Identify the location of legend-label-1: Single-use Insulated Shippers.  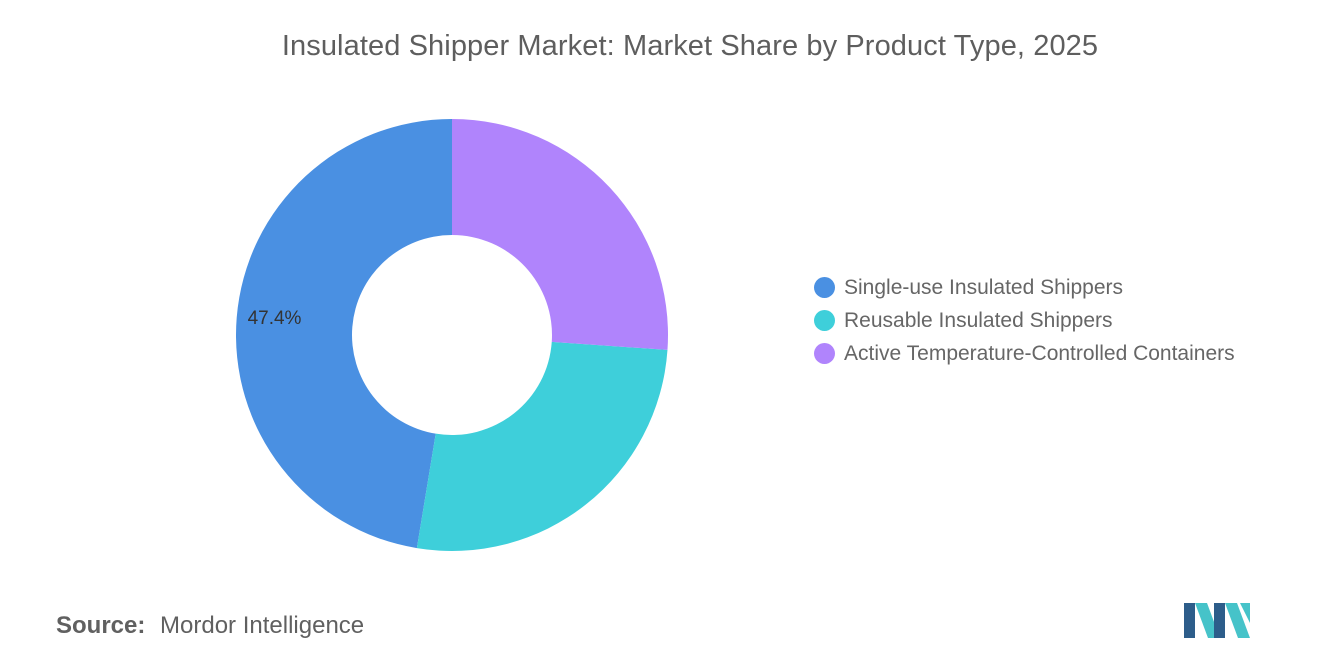
(984, 287).